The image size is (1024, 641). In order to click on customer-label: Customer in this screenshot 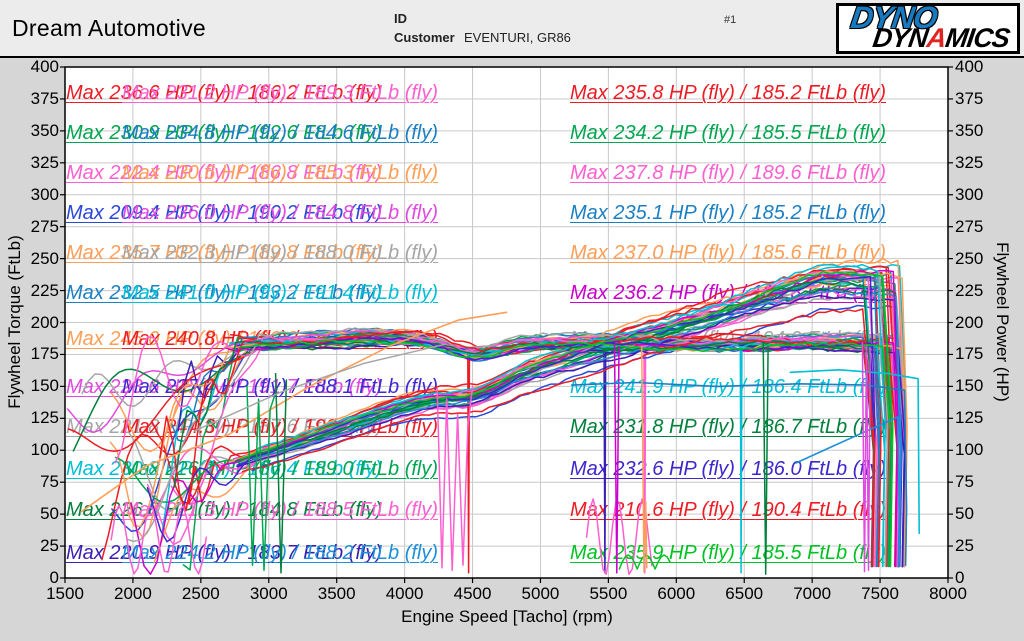, I will do `click(424, 37)`.